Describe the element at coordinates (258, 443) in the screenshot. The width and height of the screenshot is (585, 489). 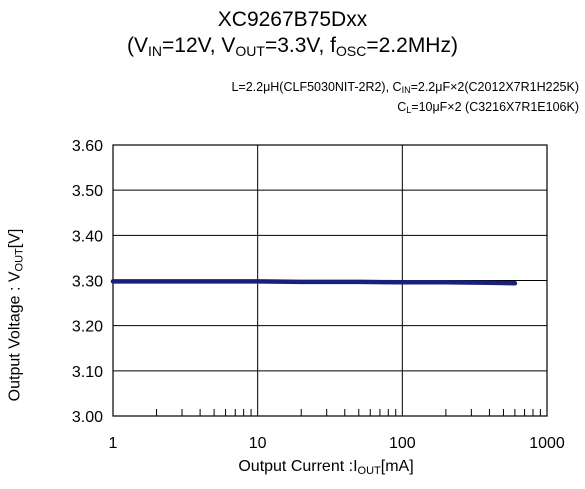
I see `x-tick-label: 10` at that location.